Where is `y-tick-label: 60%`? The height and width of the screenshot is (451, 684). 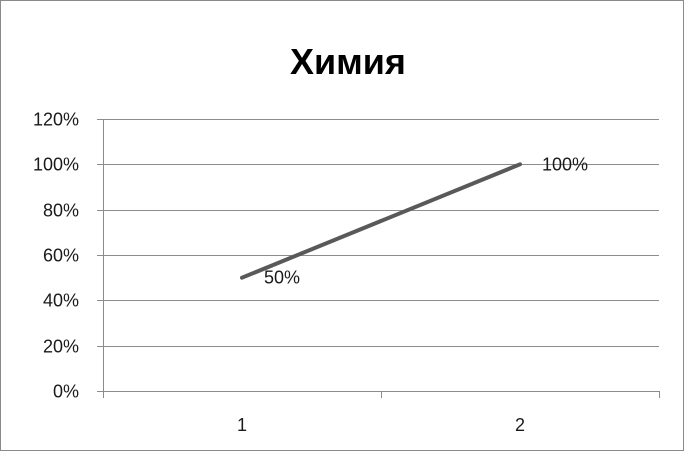 y-tick-label: 60% is located at coordinates (61, 256).